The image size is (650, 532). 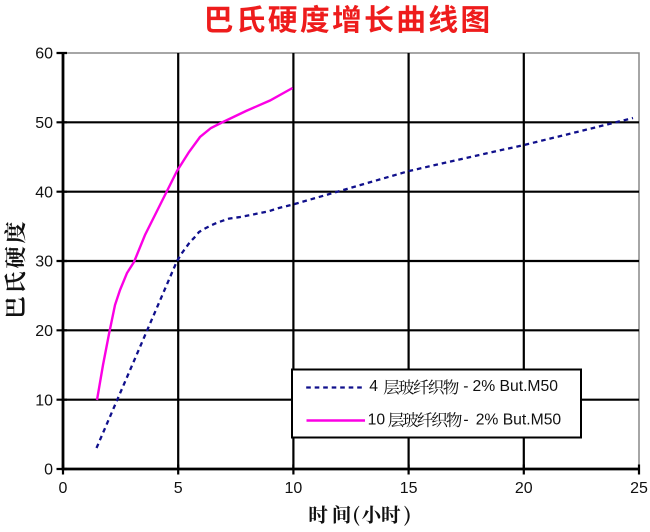 I want to click on svg-text: 40, so click(x=44, y=192).